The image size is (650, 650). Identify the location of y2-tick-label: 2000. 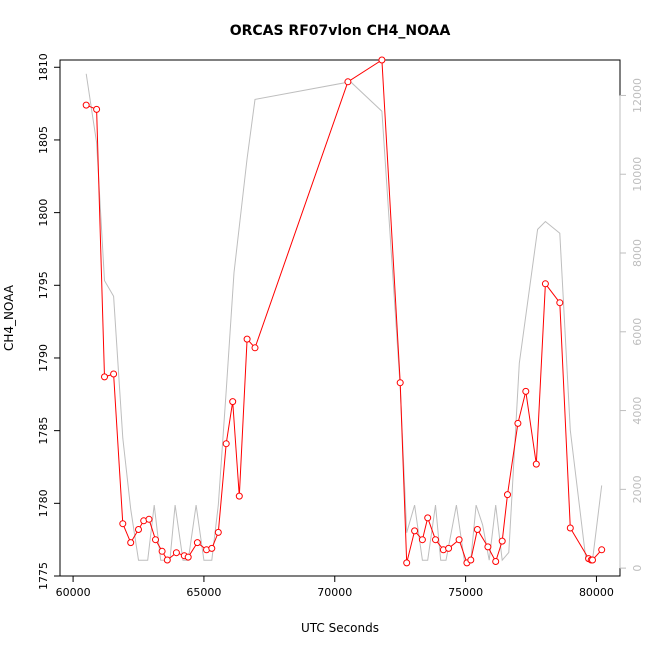
(637, 489).